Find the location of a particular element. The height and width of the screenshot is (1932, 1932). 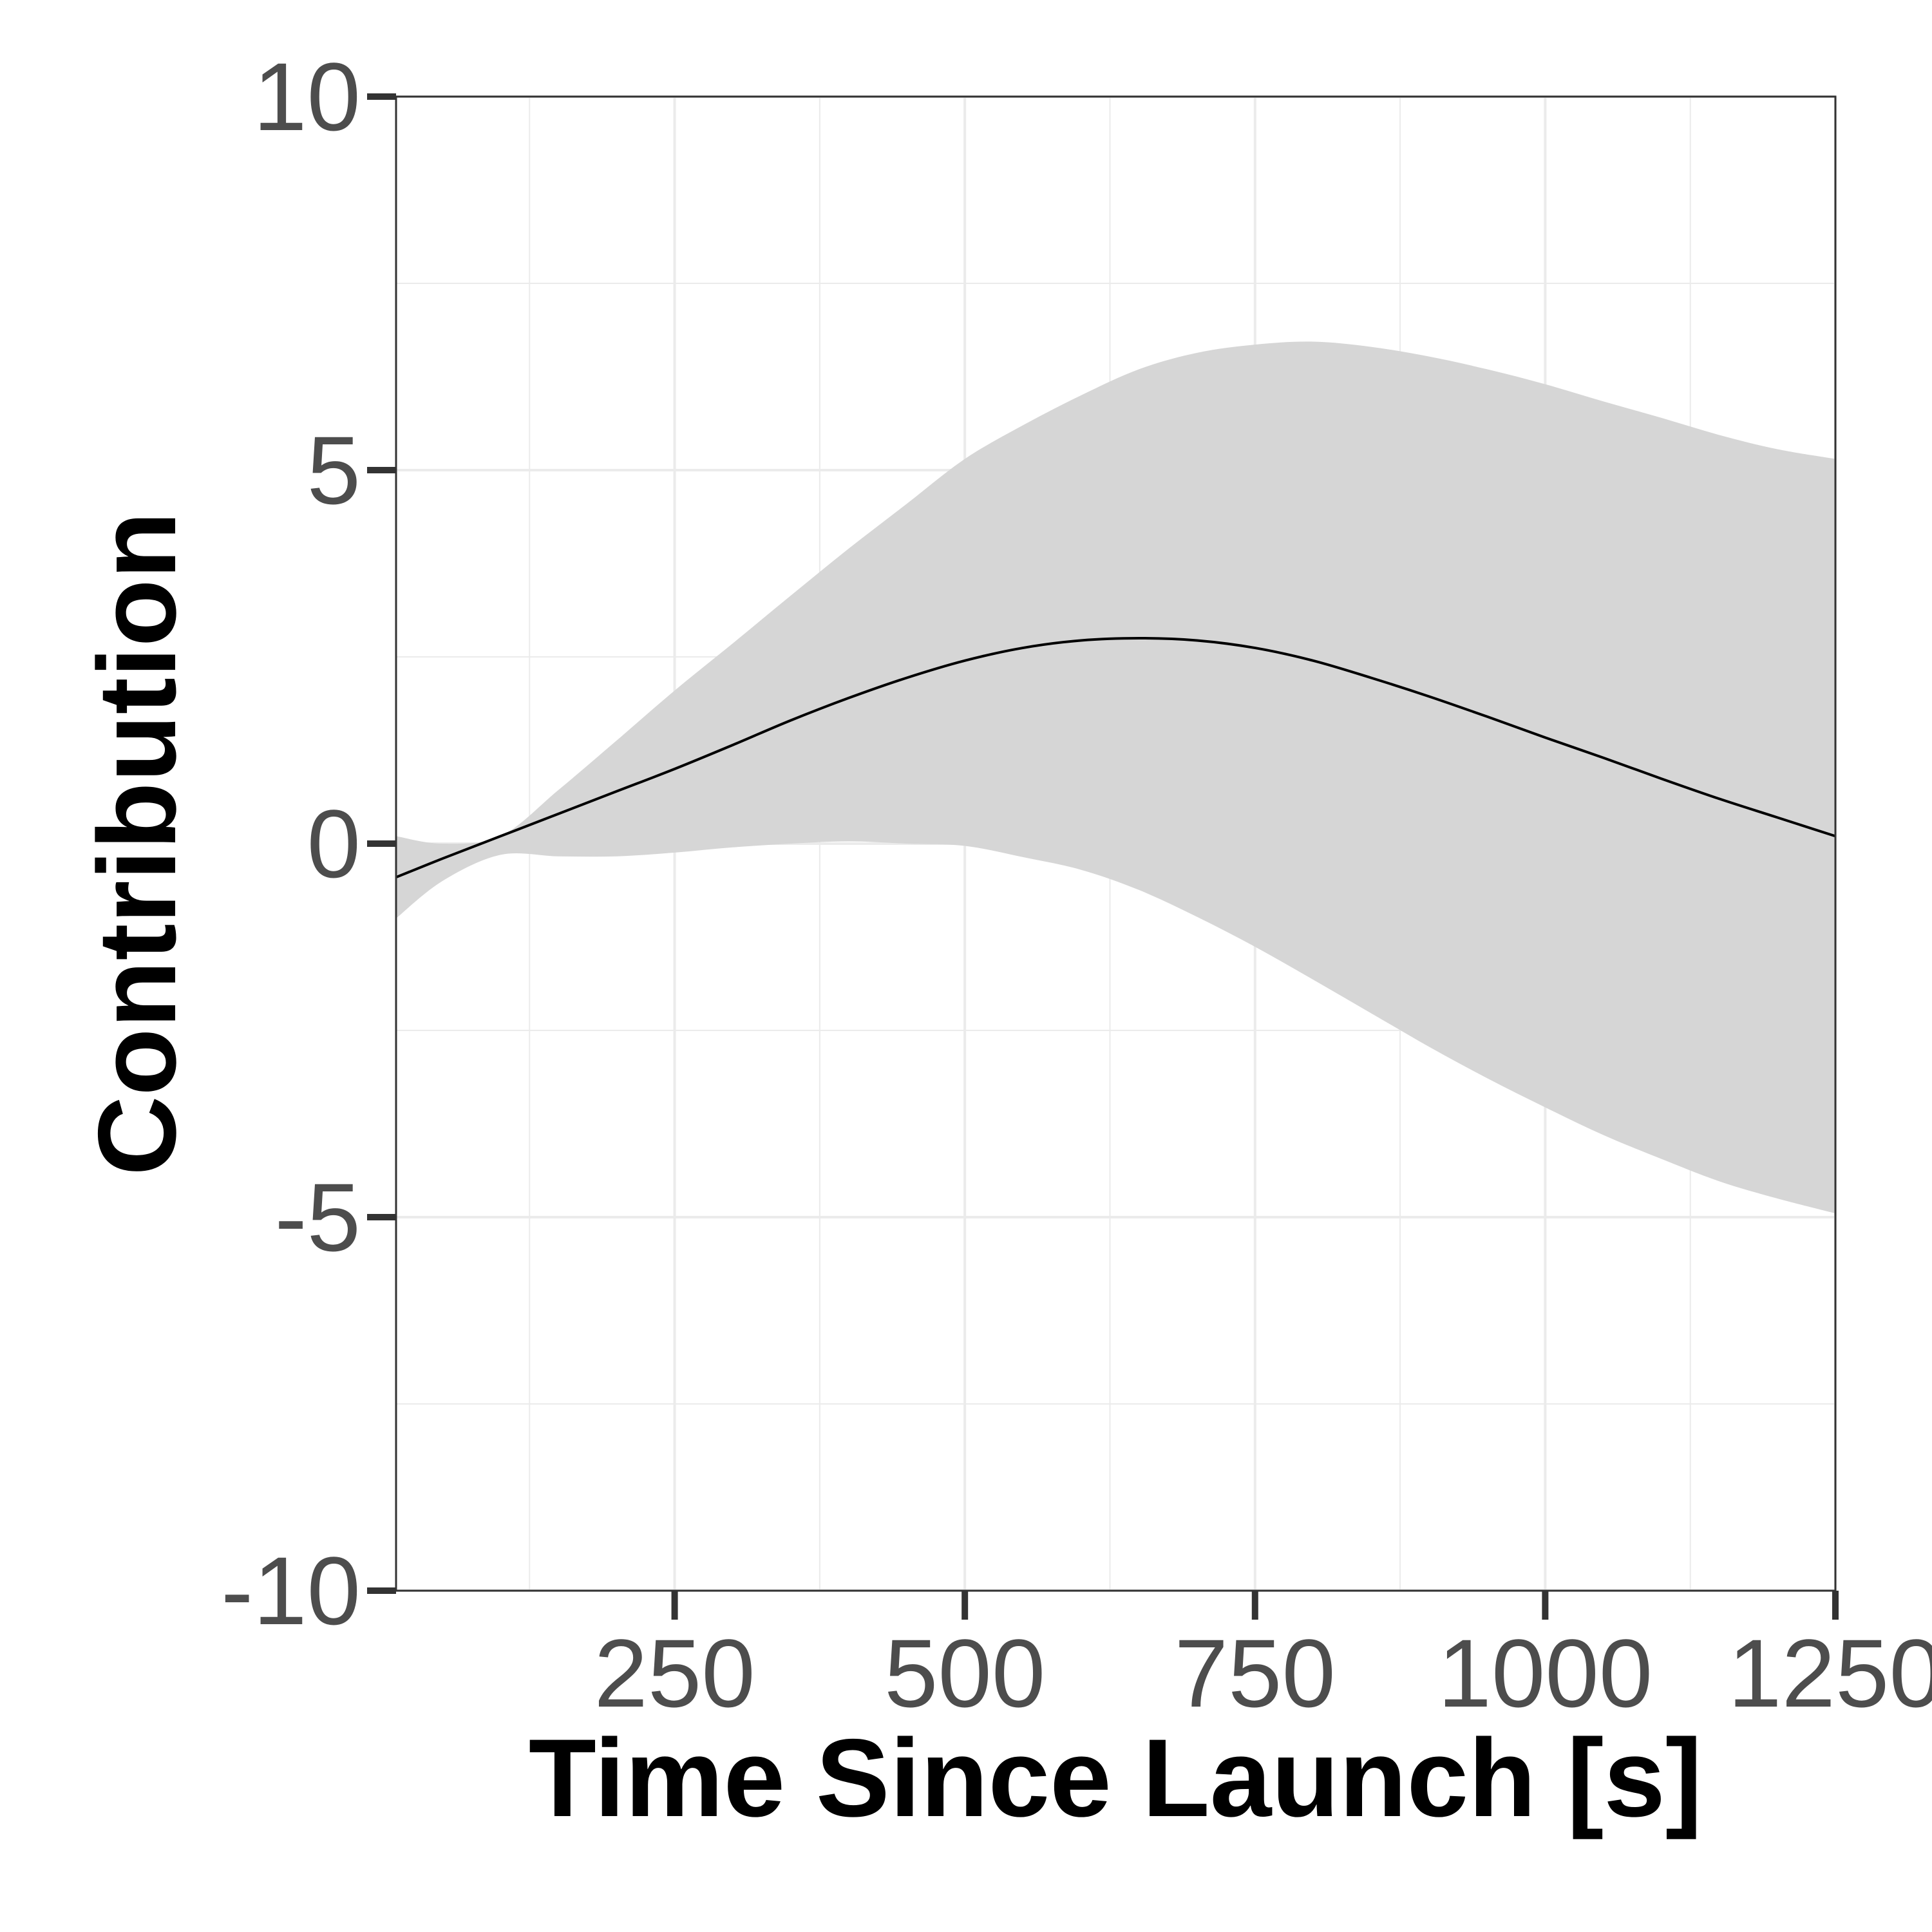

x-tick-label: 750 is located at coordinates (1255, 1673).